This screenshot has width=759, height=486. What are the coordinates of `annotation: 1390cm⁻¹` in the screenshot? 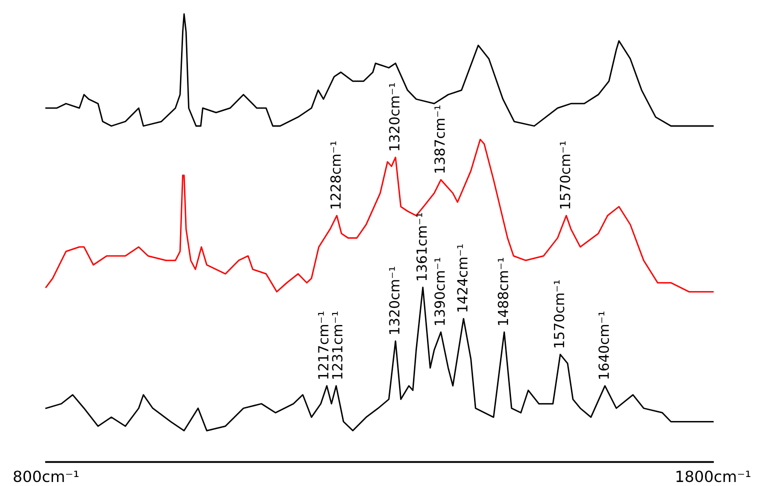 It's located at (439, 291).